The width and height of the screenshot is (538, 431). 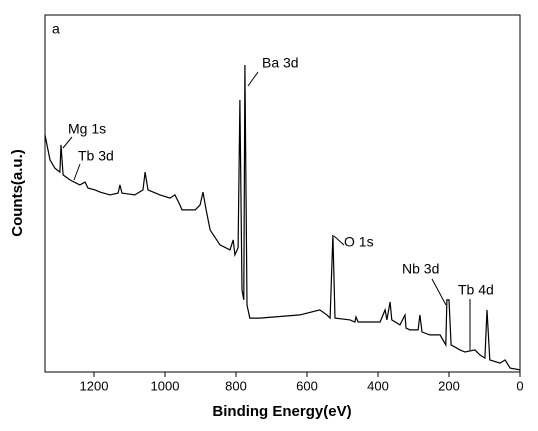 What do you see at coordinates (359, 242) in the screenshot?
I see `annotation: O 1s` at bounding box center [359, 242].